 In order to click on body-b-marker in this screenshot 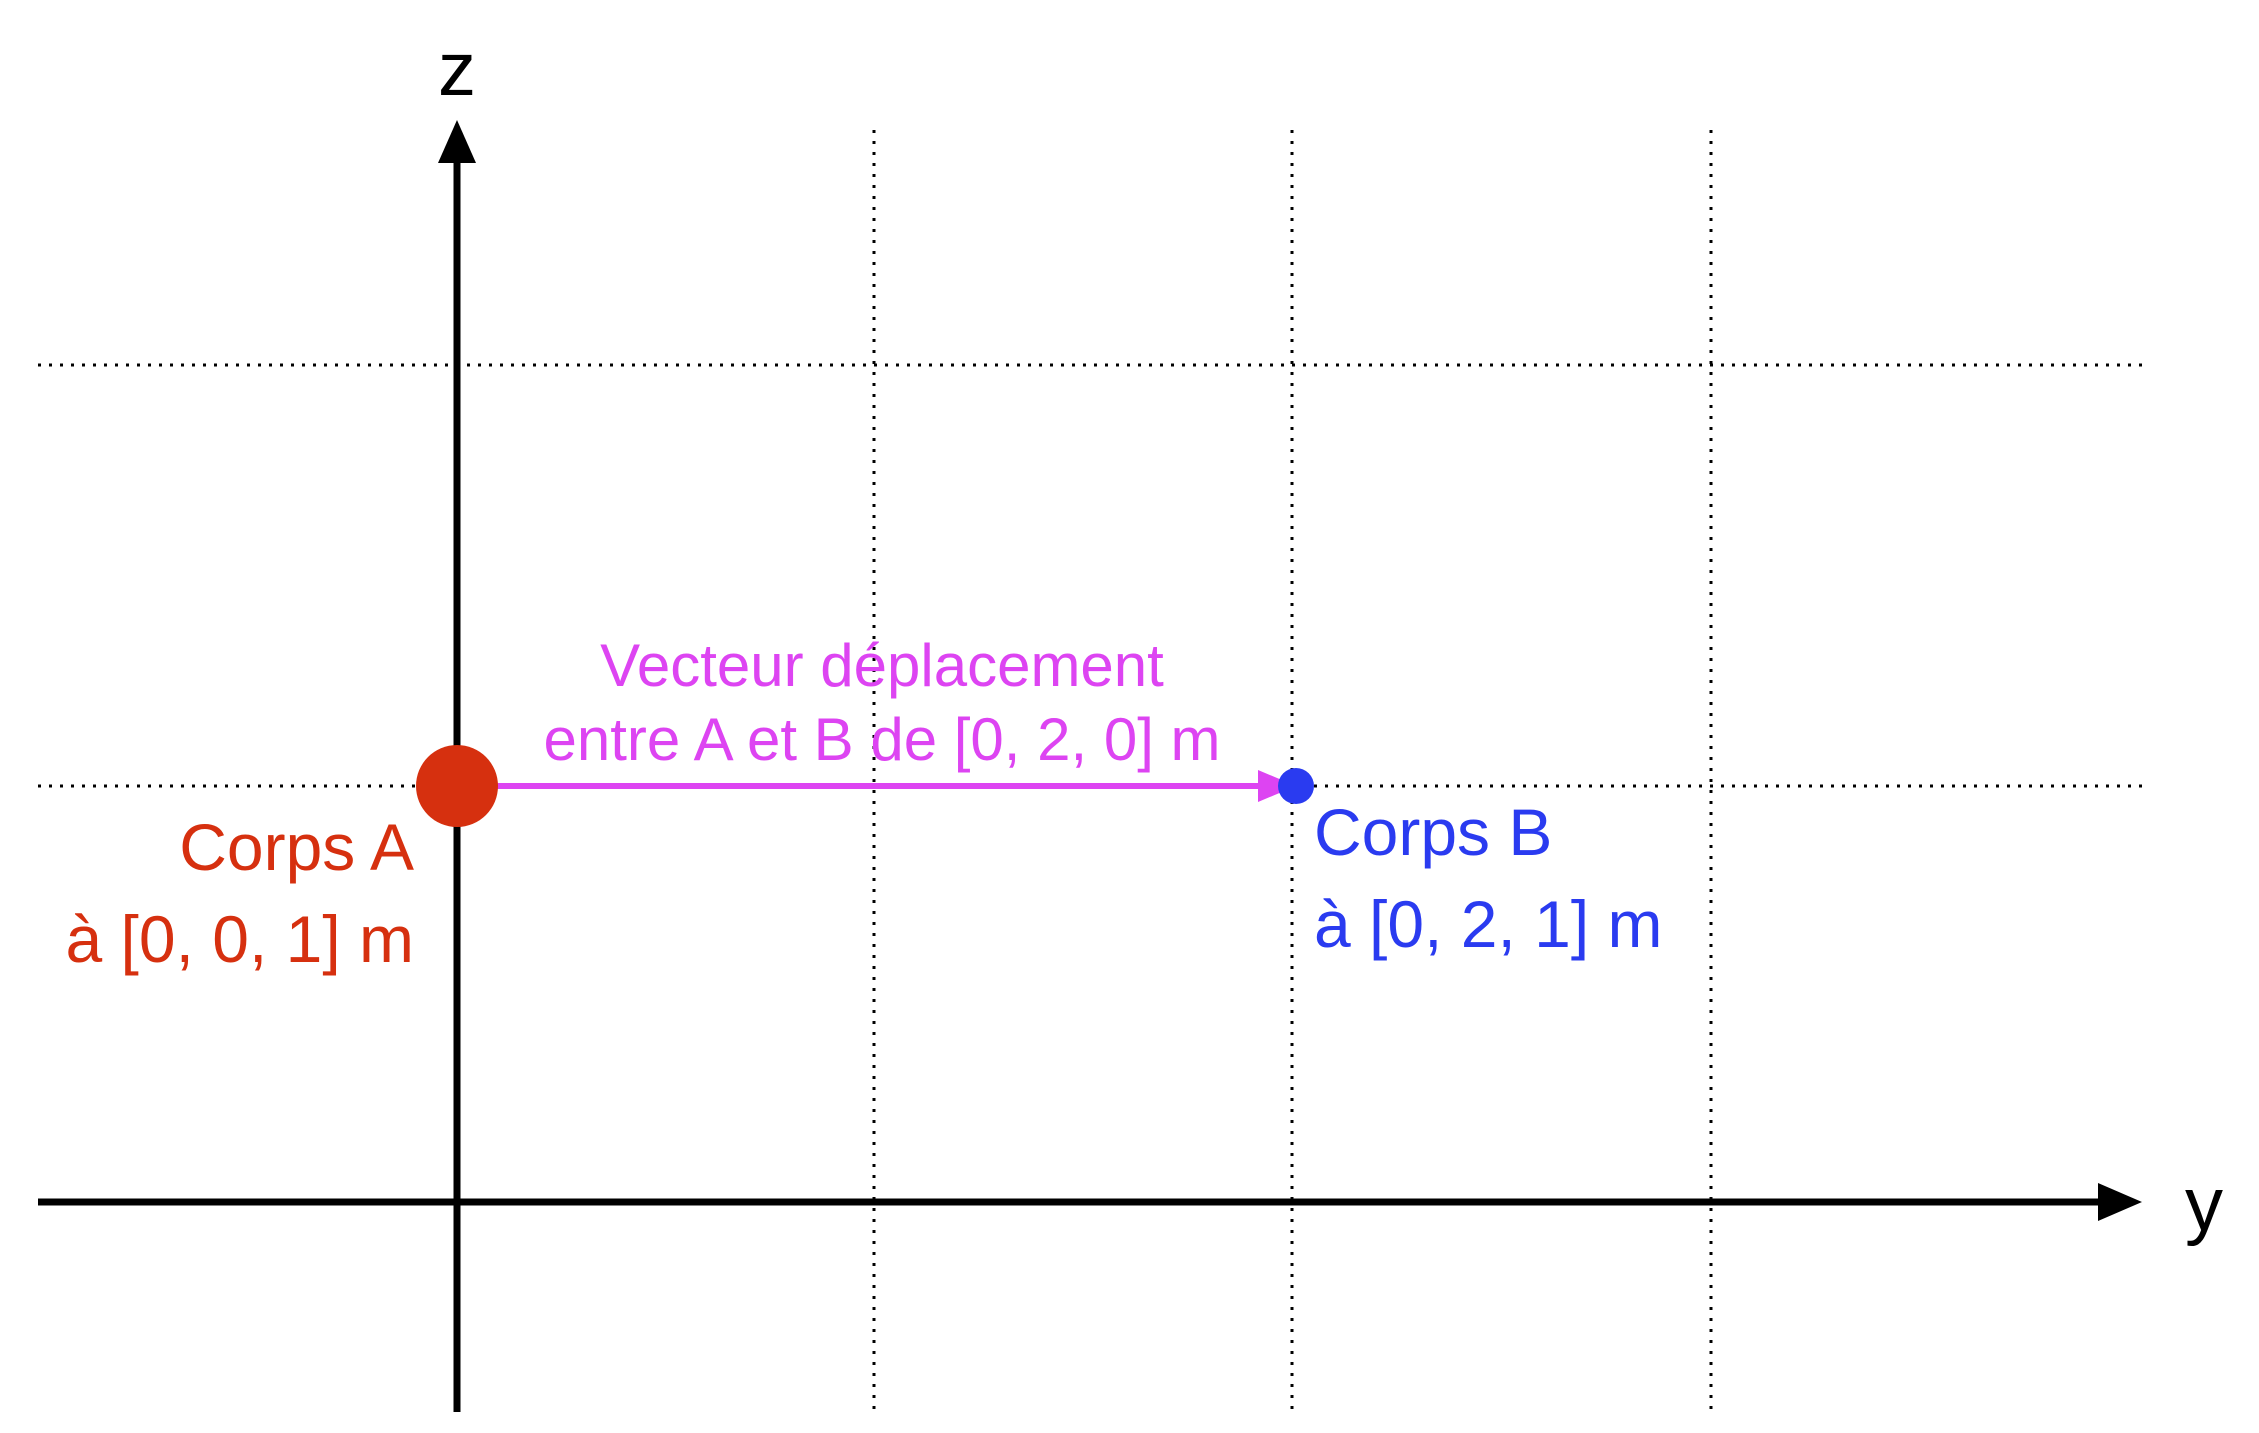, I will do `click(1296, 786)`.